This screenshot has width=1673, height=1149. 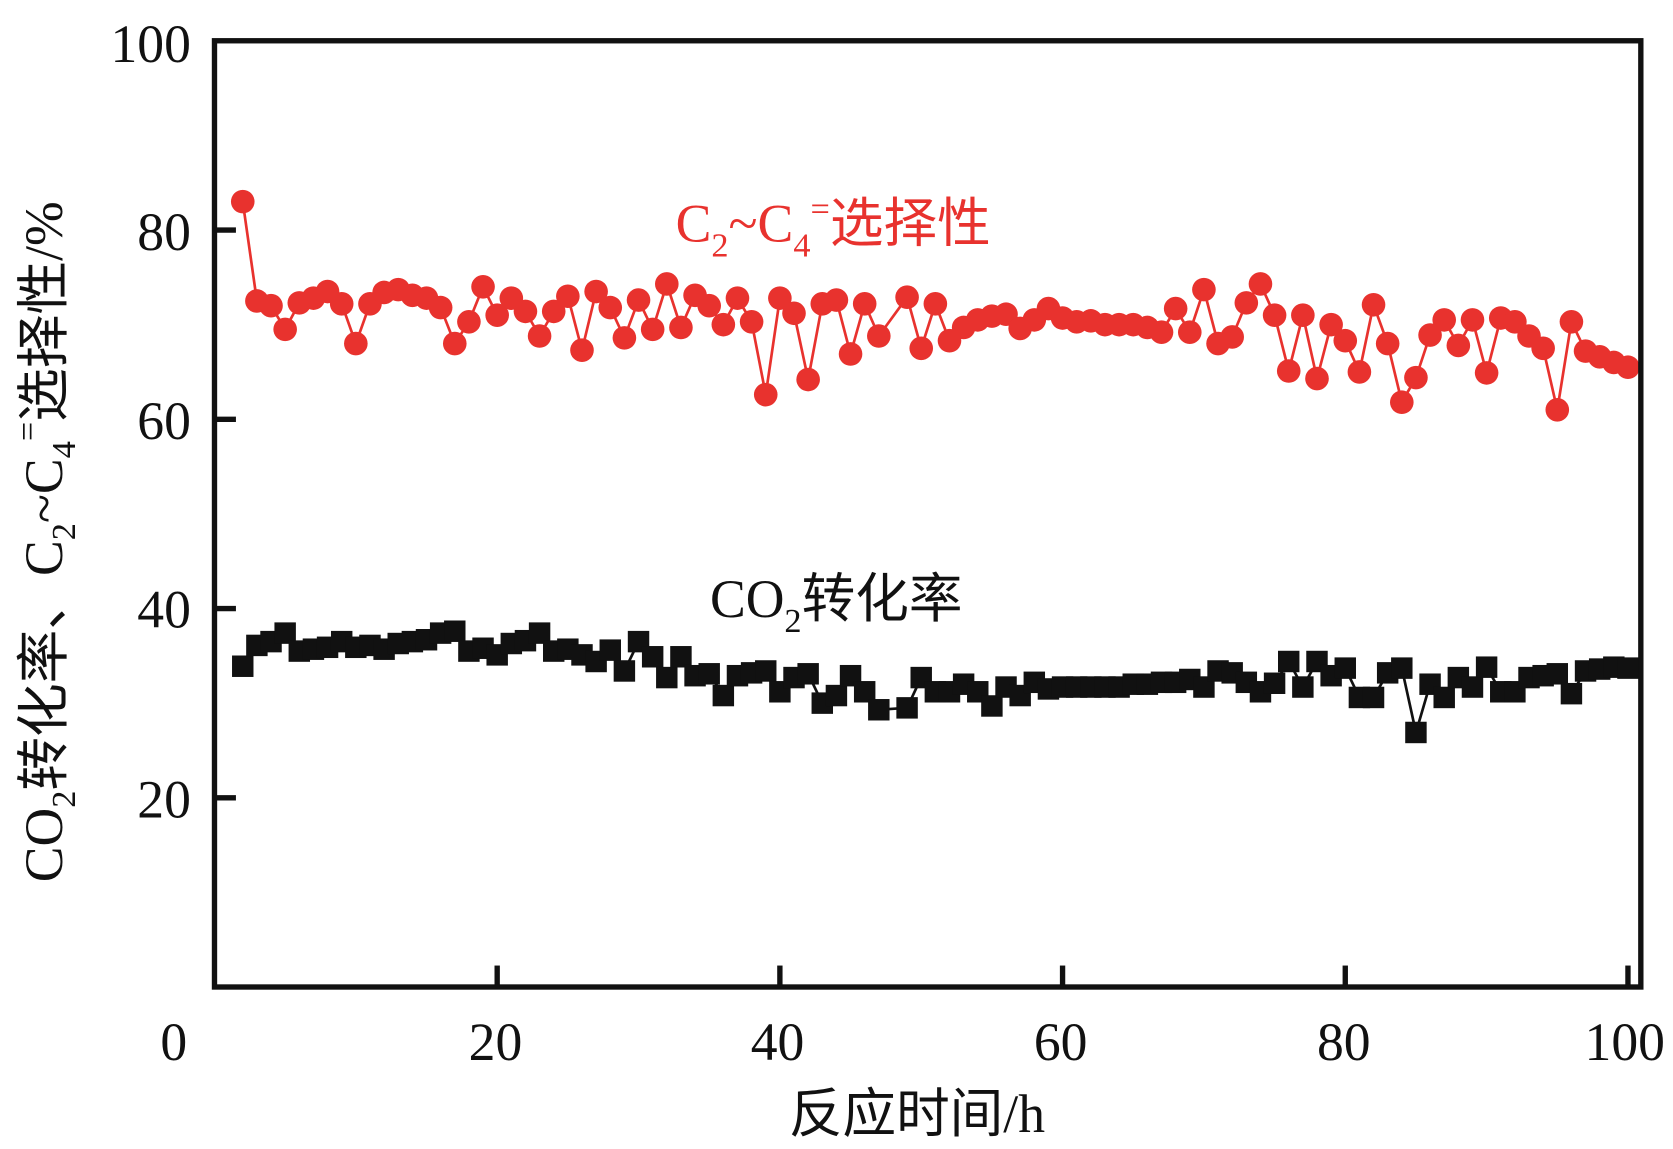 I want to click on x-tick-label: 60, so click(x=1061, y=1042).